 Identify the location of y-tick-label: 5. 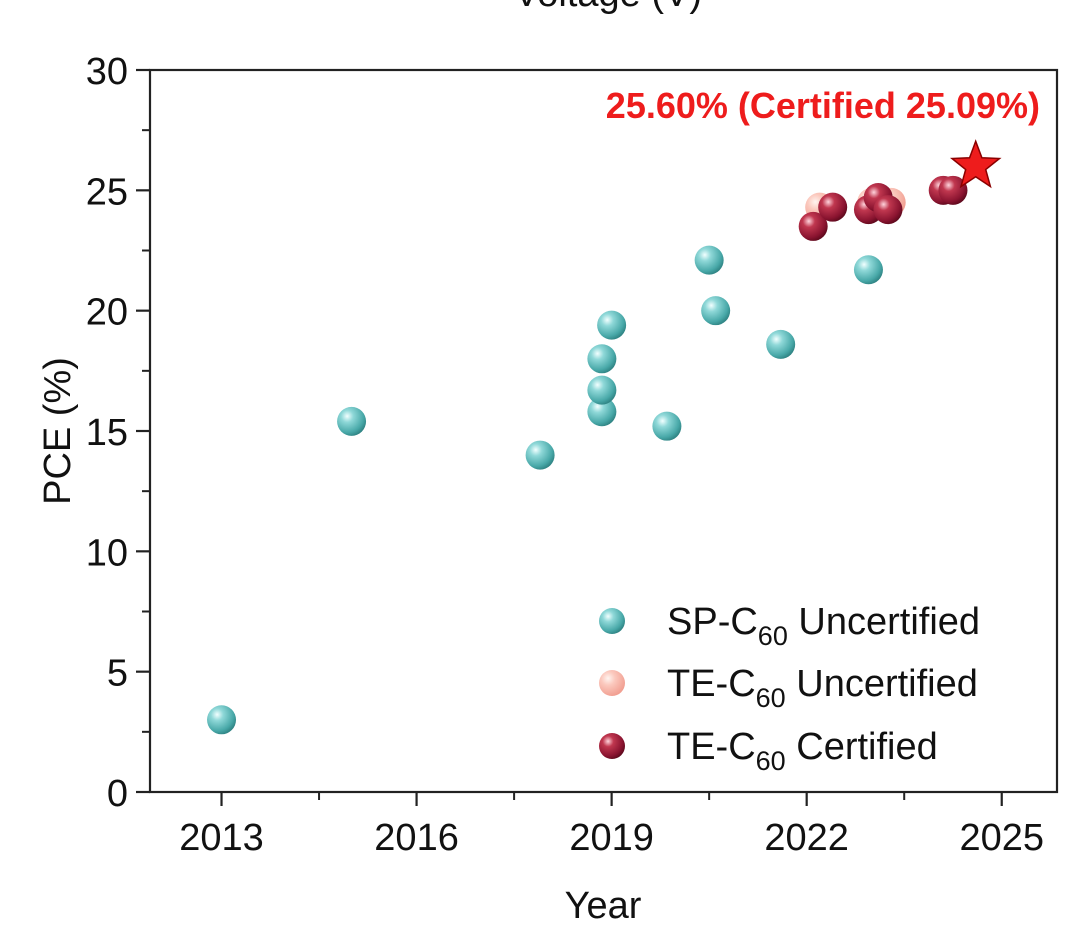
(117, 674).